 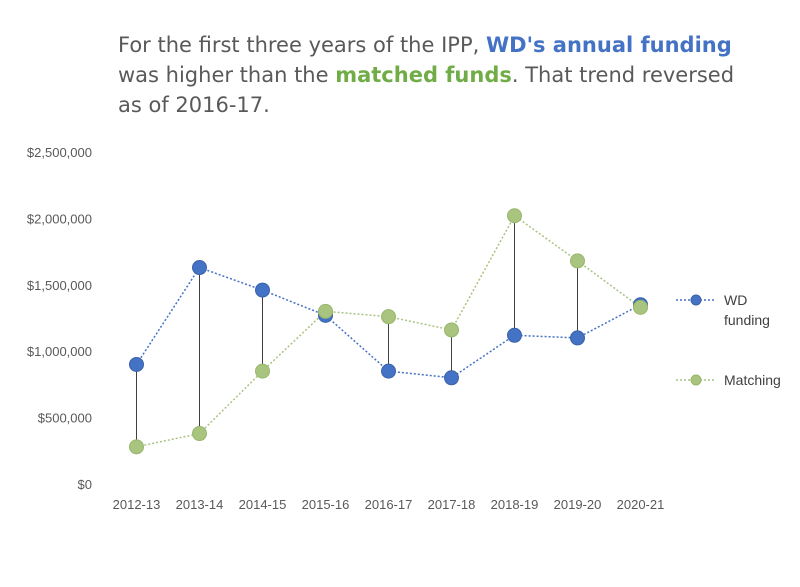 I want to click on legend-wd-marker, so click(x=696, y=300).